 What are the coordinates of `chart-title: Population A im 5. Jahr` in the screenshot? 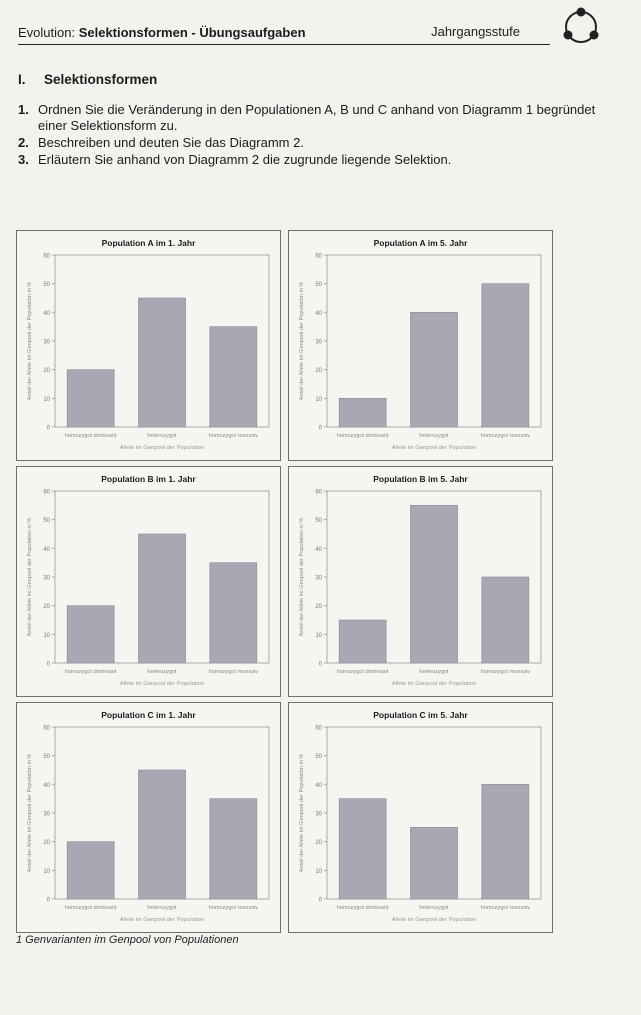 It's located at (421, 243).